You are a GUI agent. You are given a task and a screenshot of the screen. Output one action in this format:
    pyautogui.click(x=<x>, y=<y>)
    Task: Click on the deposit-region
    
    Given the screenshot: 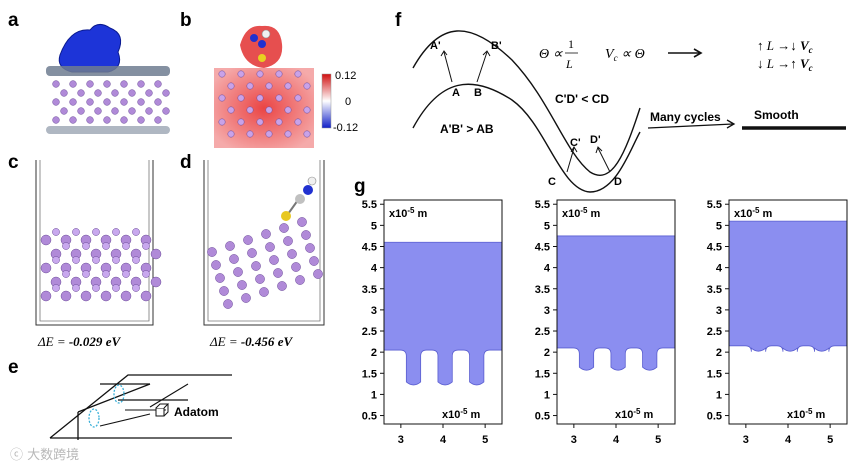 What is the action you would take?
    pyautogui.click(x=788, y=286)
    